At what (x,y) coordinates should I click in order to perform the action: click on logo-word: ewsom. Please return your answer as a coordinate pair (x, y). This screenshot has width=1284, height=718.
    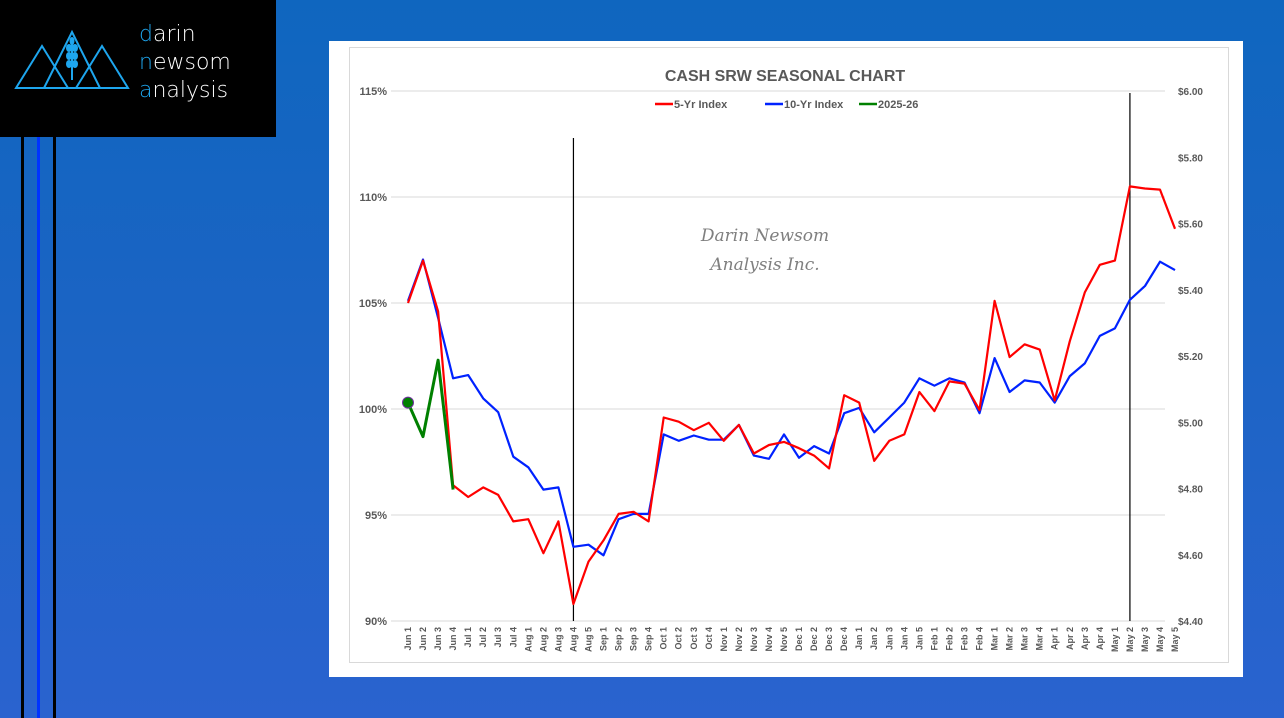
    Looking at the image, I should click on (191, 62).